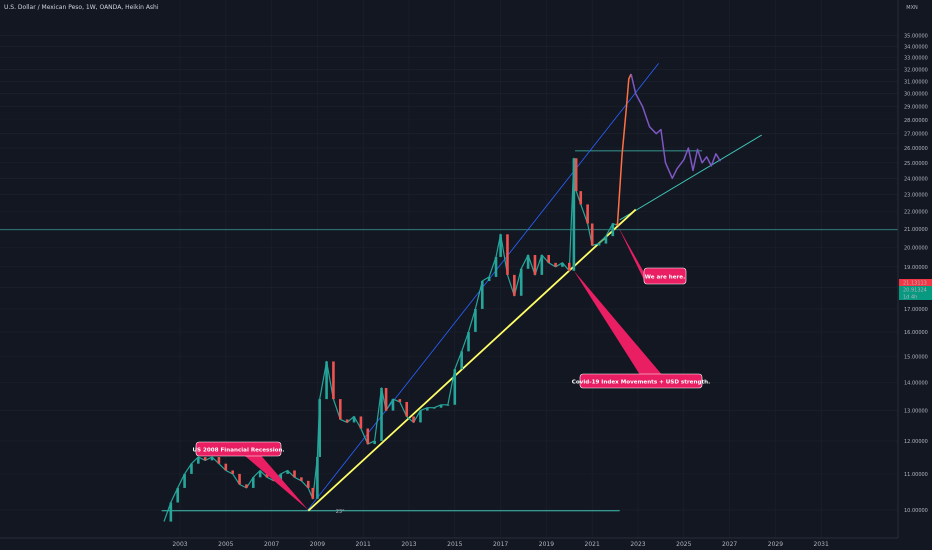  What do you see at coordinates (408, 544) in the screenshot?
I see `x-tick-label: 2013` at bounding box center [408, 544].